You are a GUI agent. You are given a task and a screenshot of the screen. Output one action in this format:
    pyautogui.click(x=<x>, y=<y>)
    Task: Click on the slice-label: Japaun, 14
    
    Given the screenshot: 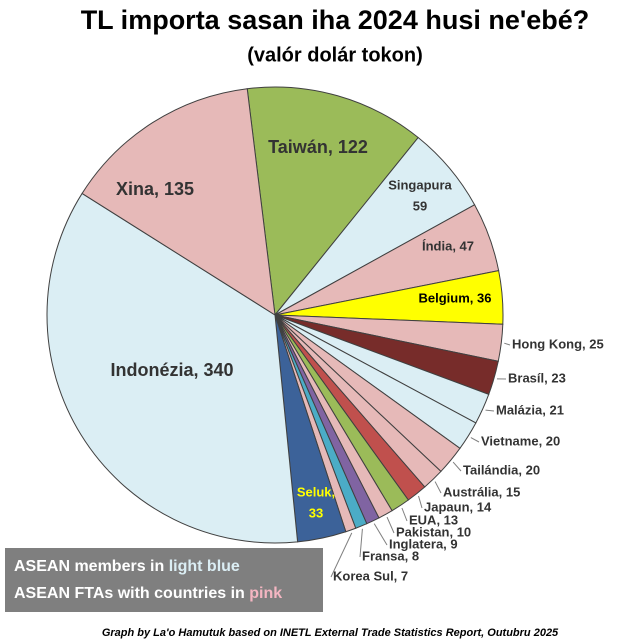 What is the action you would take?
    pyautogui.click(x=458, y=506)
    